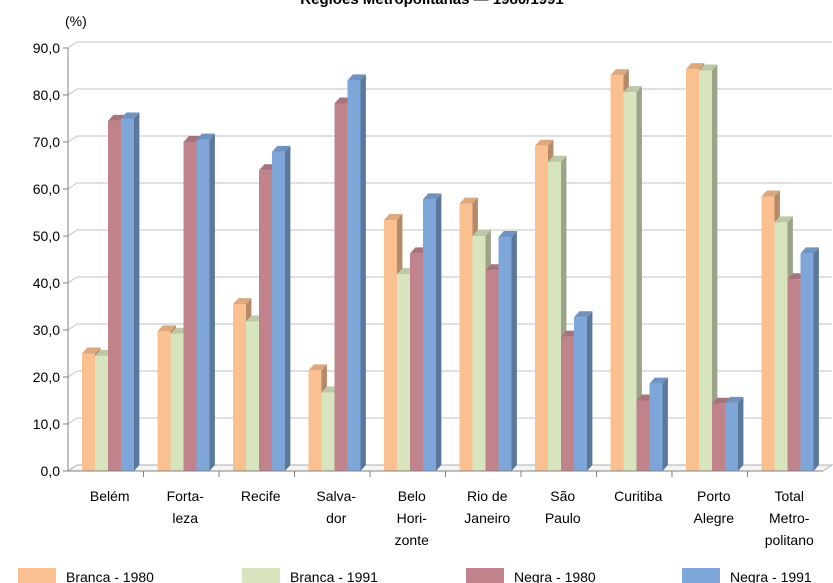  I want to click on y-axis-label: (%), so click(76, 21).